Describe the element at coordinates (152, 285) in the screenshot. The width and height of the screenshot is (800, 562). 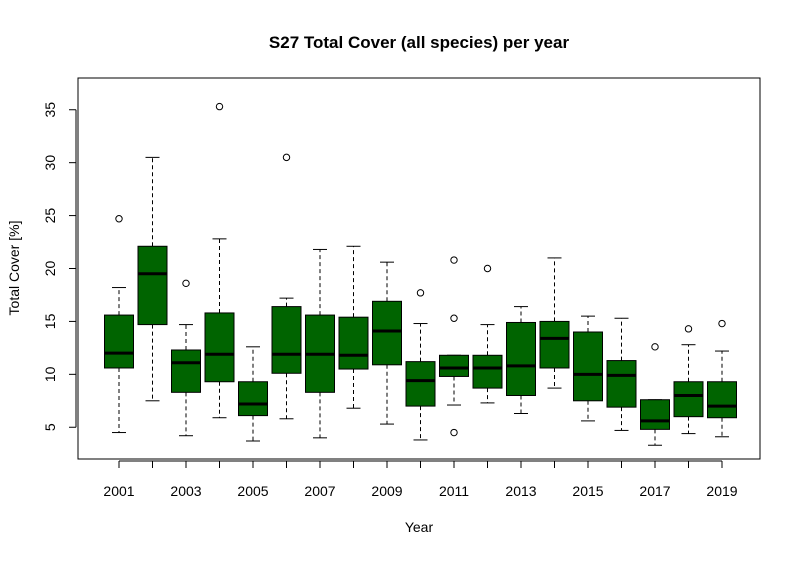
I see `box-2002` at that location.